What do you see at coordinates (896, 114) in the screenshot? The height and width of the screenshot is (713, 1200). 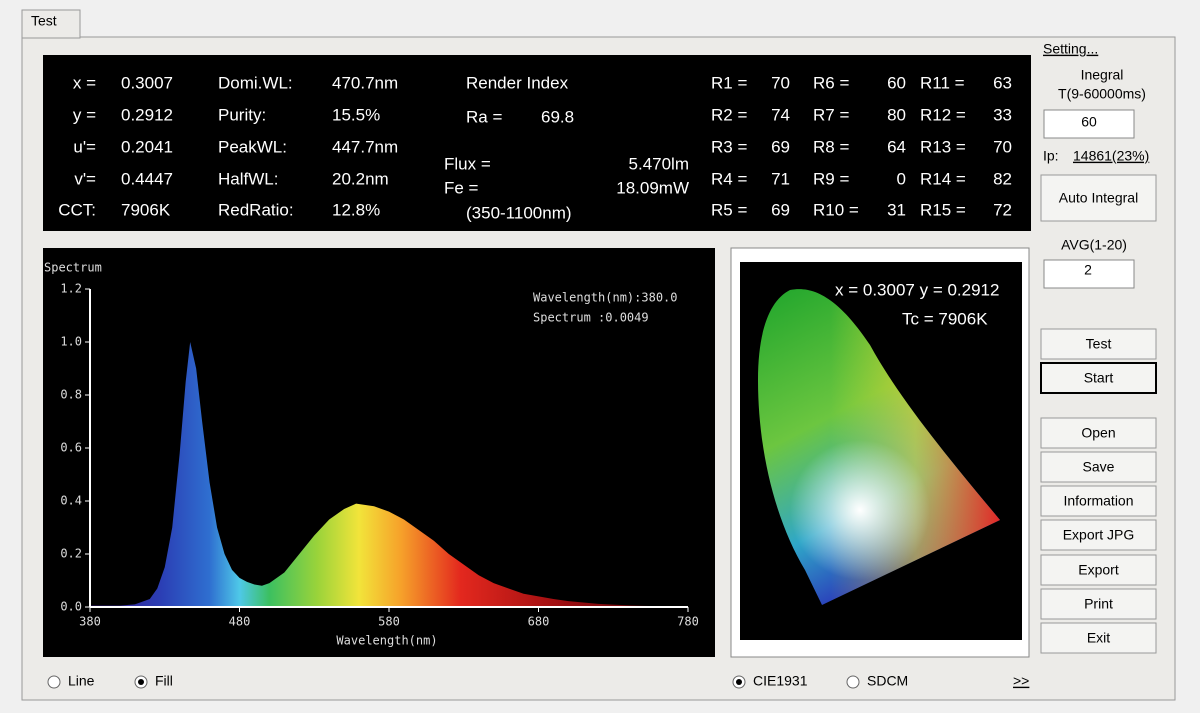 I see `r-value: 80` at bounding box center [896, 114].